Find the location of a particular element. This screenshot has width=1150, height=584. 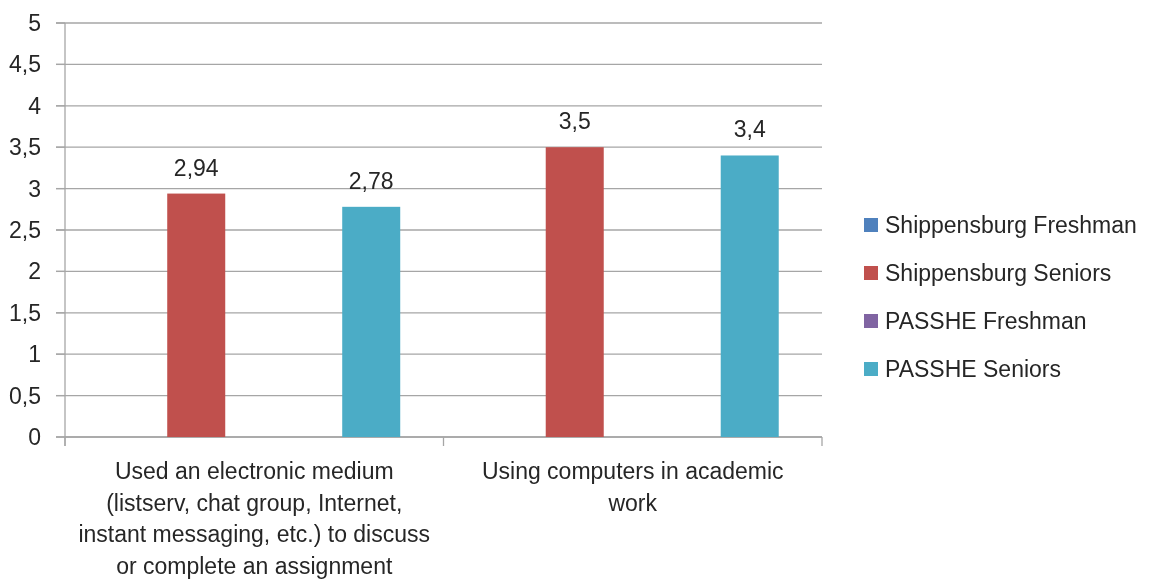

y-tick-label: 1 is located at coordinates (34, 354).